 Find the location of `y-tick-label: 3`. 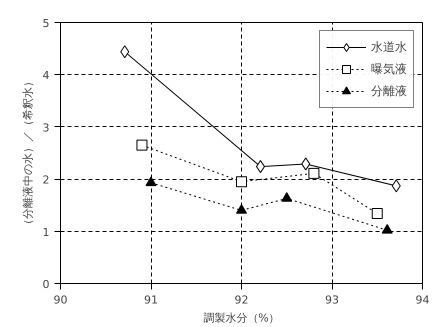

y-tick-label: 3 is located at coordinates (46, 127).